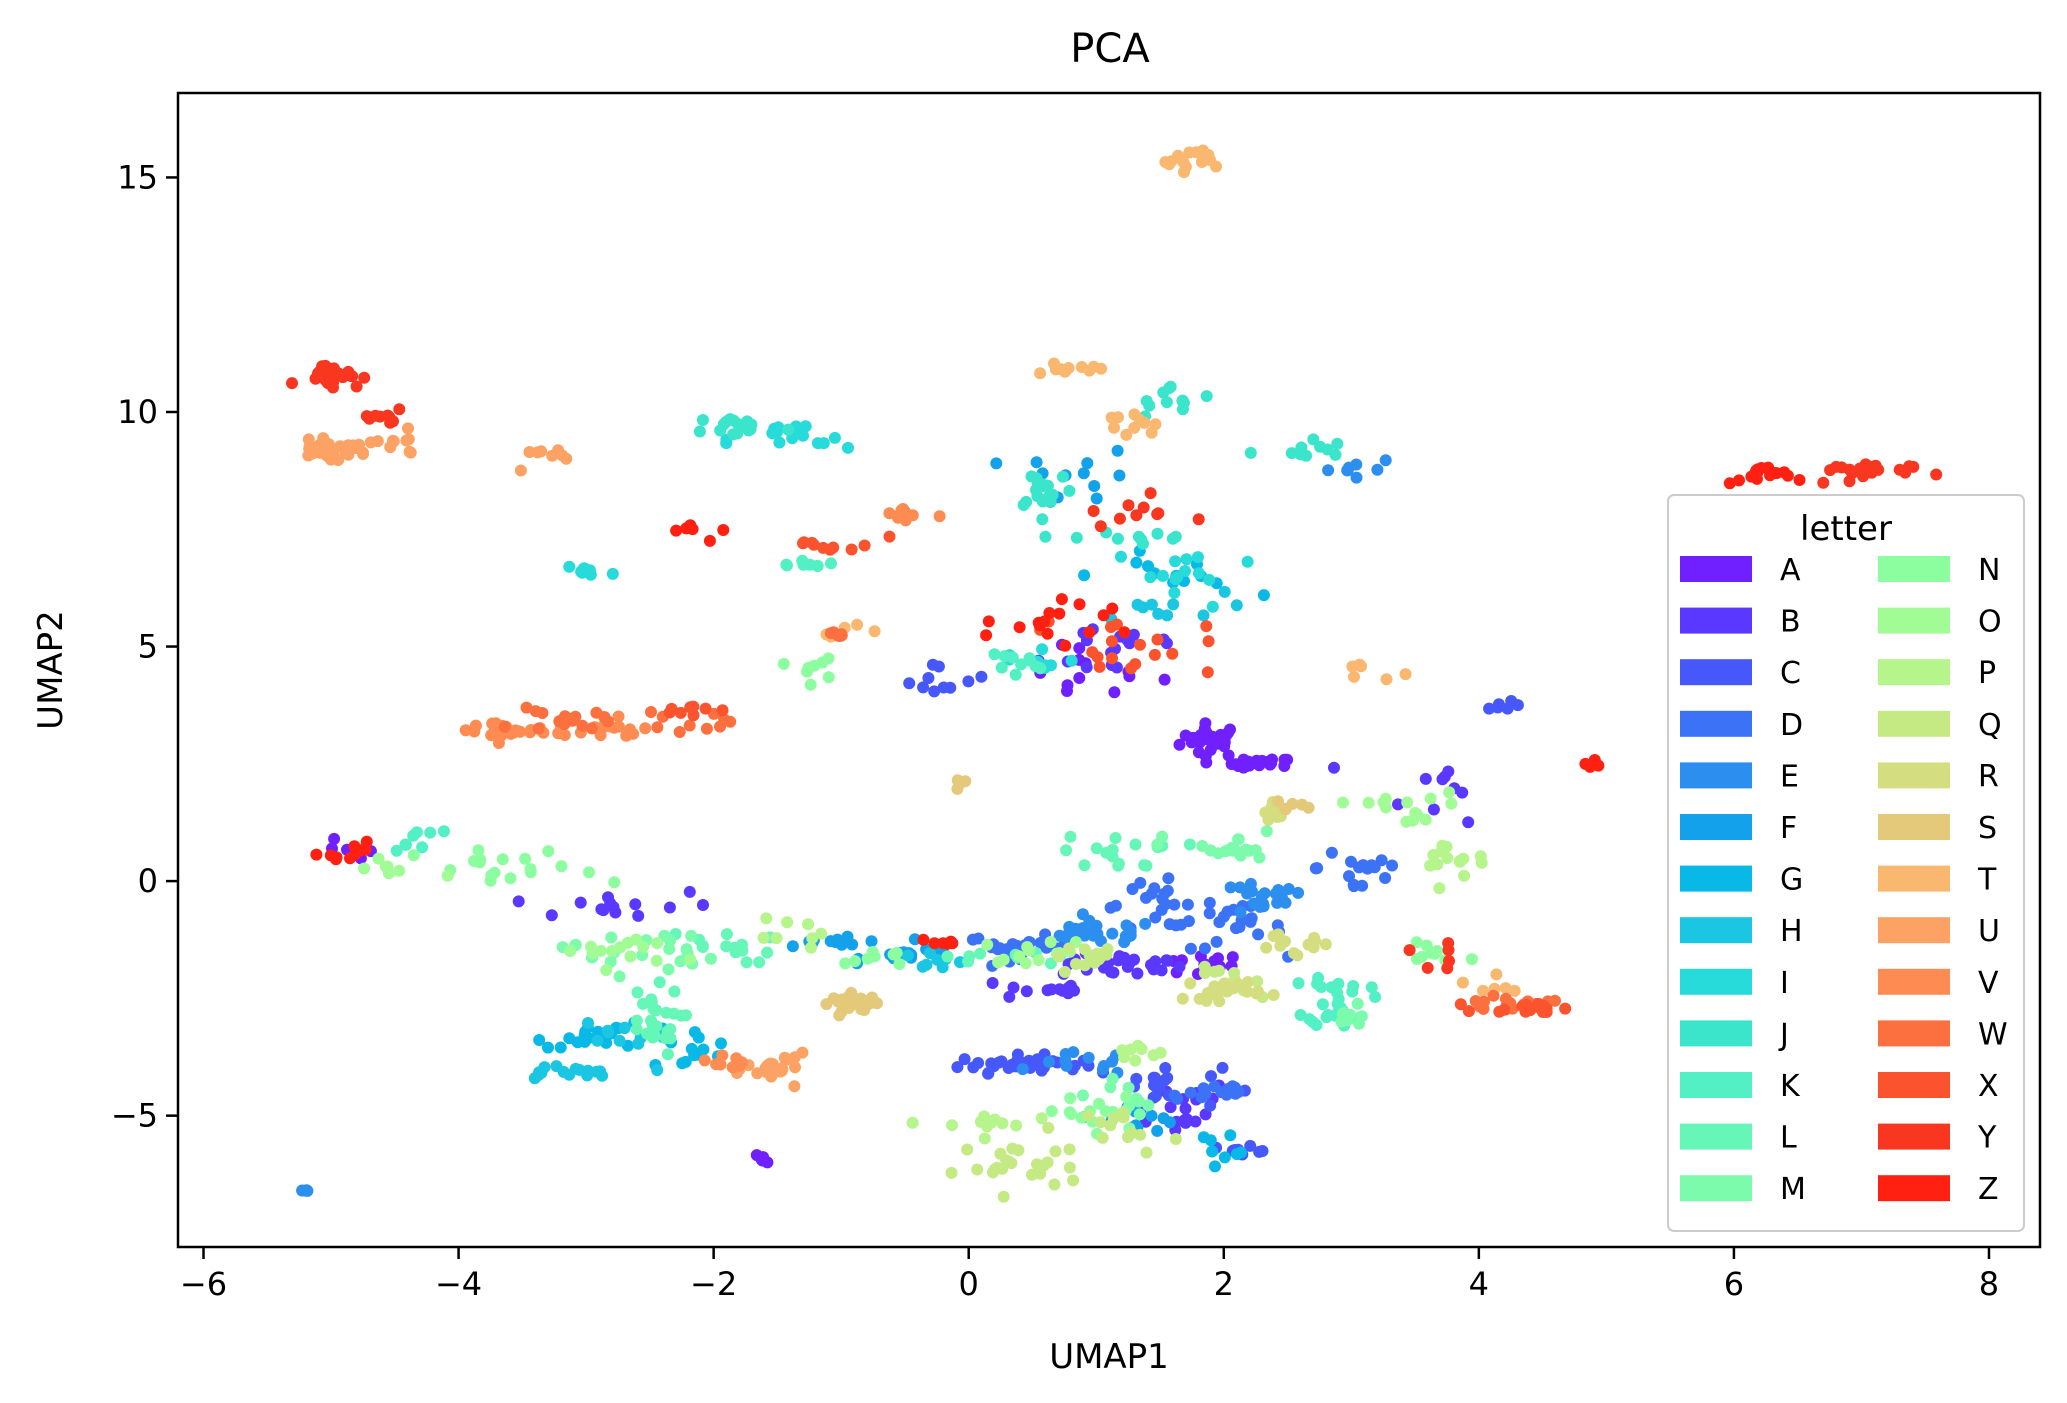 The height and width of the screenshot is (1403, 2067). What do you see at coordinates (1716, 1033) in the screenshot?
I see `legend-swatch-J` at bounding box center [1716, 1033].